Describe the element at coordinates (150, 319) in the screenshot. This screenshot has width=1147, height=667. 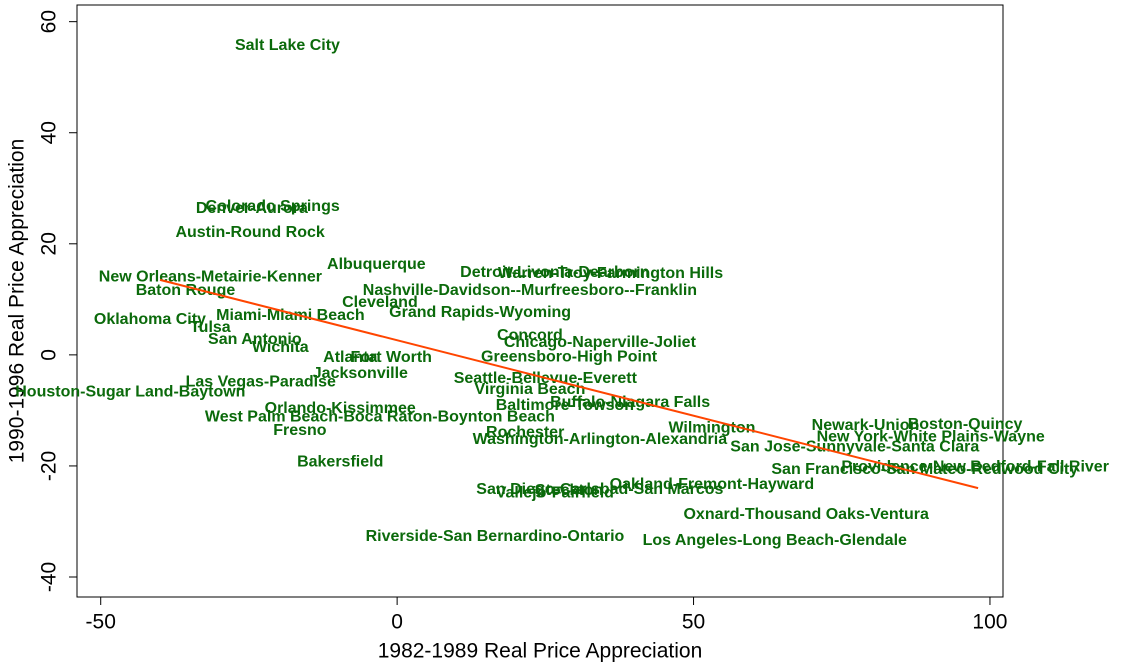
I see `point-label: Oklahoma City` at that location.